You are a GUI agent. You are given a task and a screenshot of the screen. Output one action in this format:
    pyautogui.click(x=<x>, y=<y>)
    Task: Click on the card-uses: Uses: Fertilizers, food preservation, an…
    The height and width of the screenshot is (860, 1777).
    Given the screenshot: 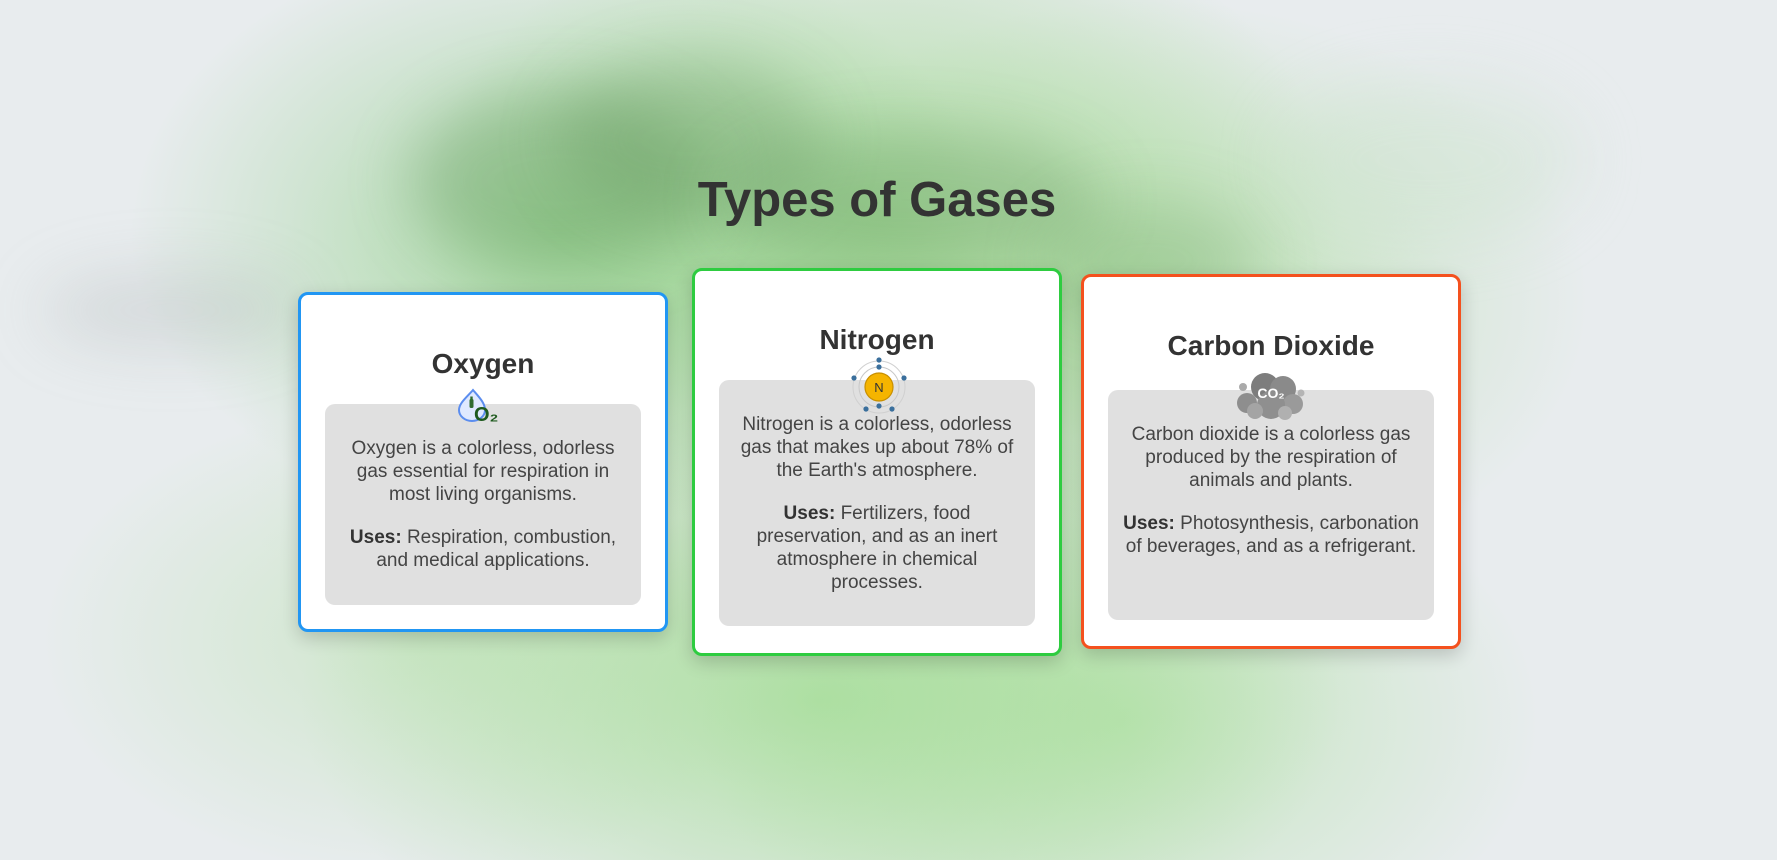 What is the action you would take?
    pyautogui.click(x=877, y=548)
    